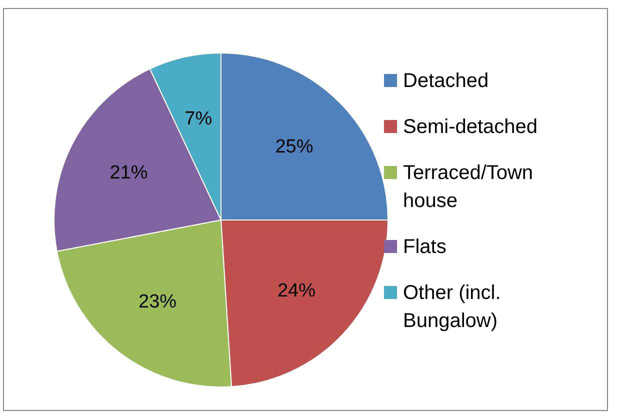 The image size is (619, 419). Describe the element at coordinates (294, 147) in the screenshot. I see `data-label: 25%` at that location.